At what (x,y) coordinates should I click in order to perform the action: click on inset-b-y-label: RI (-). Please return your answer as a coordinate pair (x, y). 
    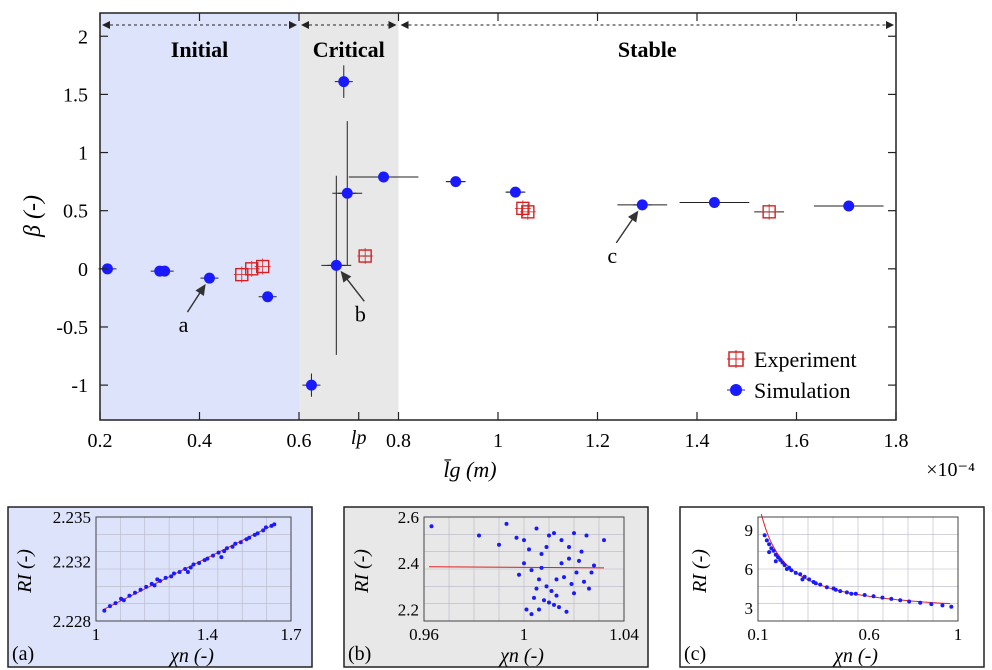
    Looking at the image, I should click on (362, 571).